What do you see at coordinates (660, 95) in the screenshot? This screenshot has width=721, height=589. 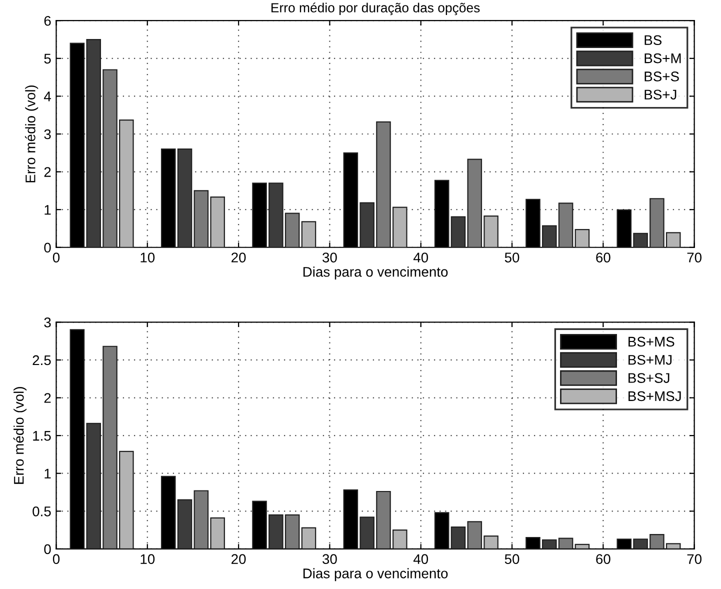 I see `legend-label: BS+J` at bounding box center [660, 95].